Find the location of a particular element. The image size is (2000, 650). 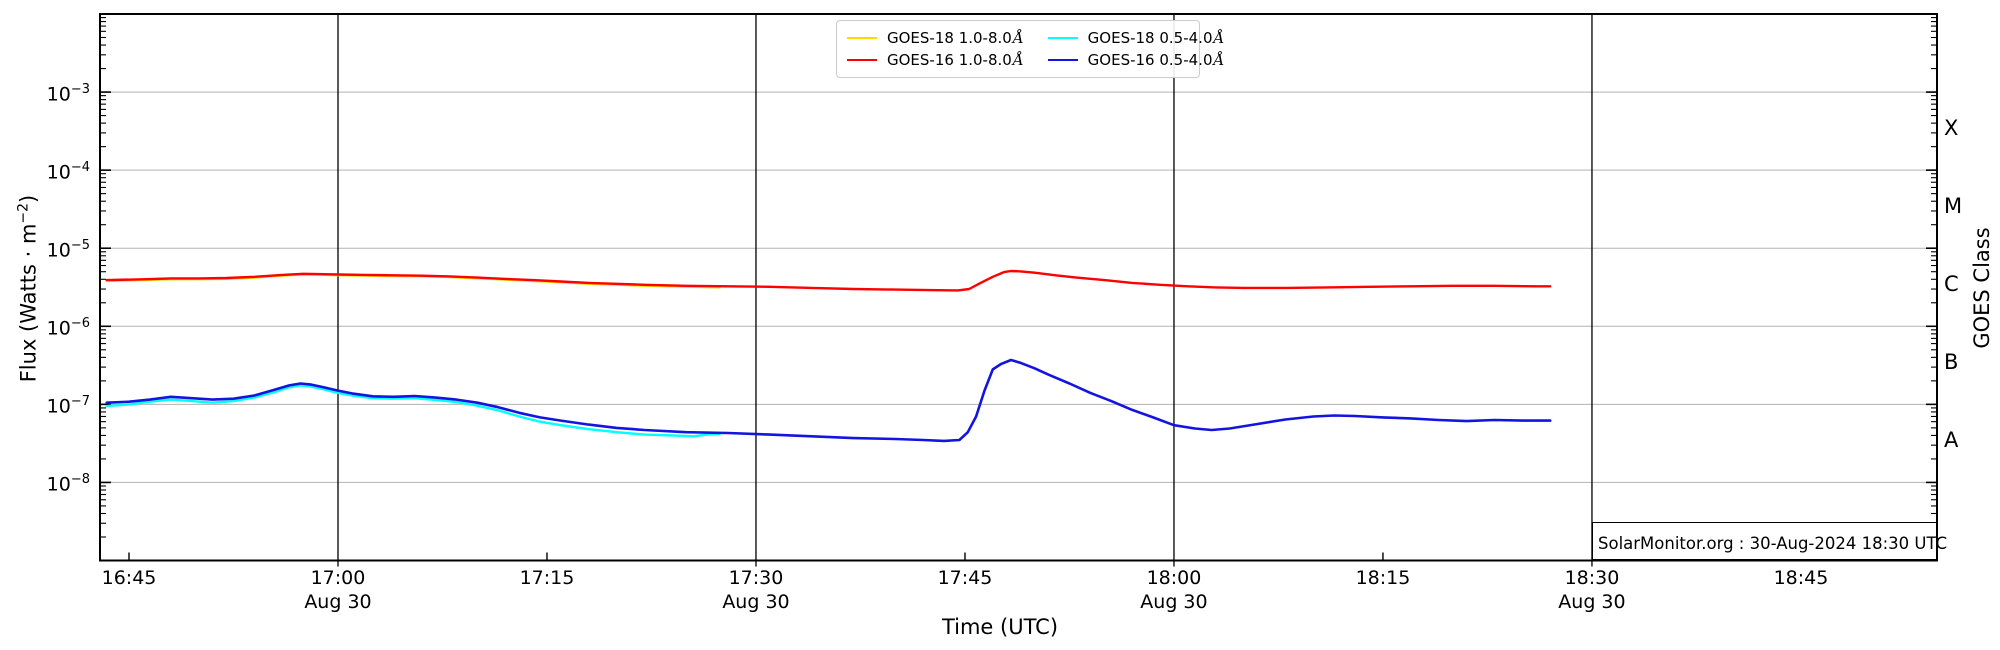

x-tick-label-17:30: 17:30 Aug 30 is located at coordinates (756, 590).